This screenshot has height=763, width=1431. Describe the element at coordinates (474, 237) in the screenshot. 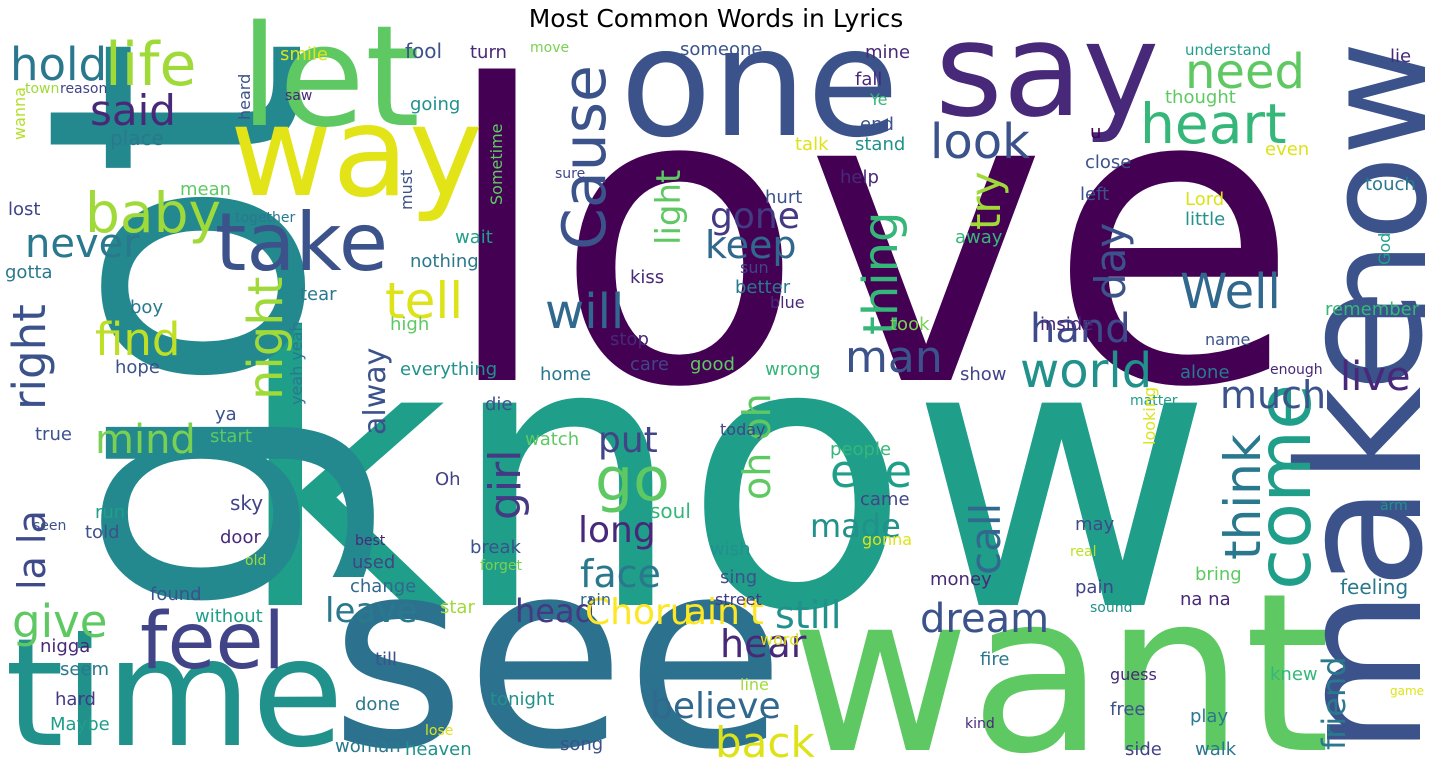

I see `word: wait` at that location.